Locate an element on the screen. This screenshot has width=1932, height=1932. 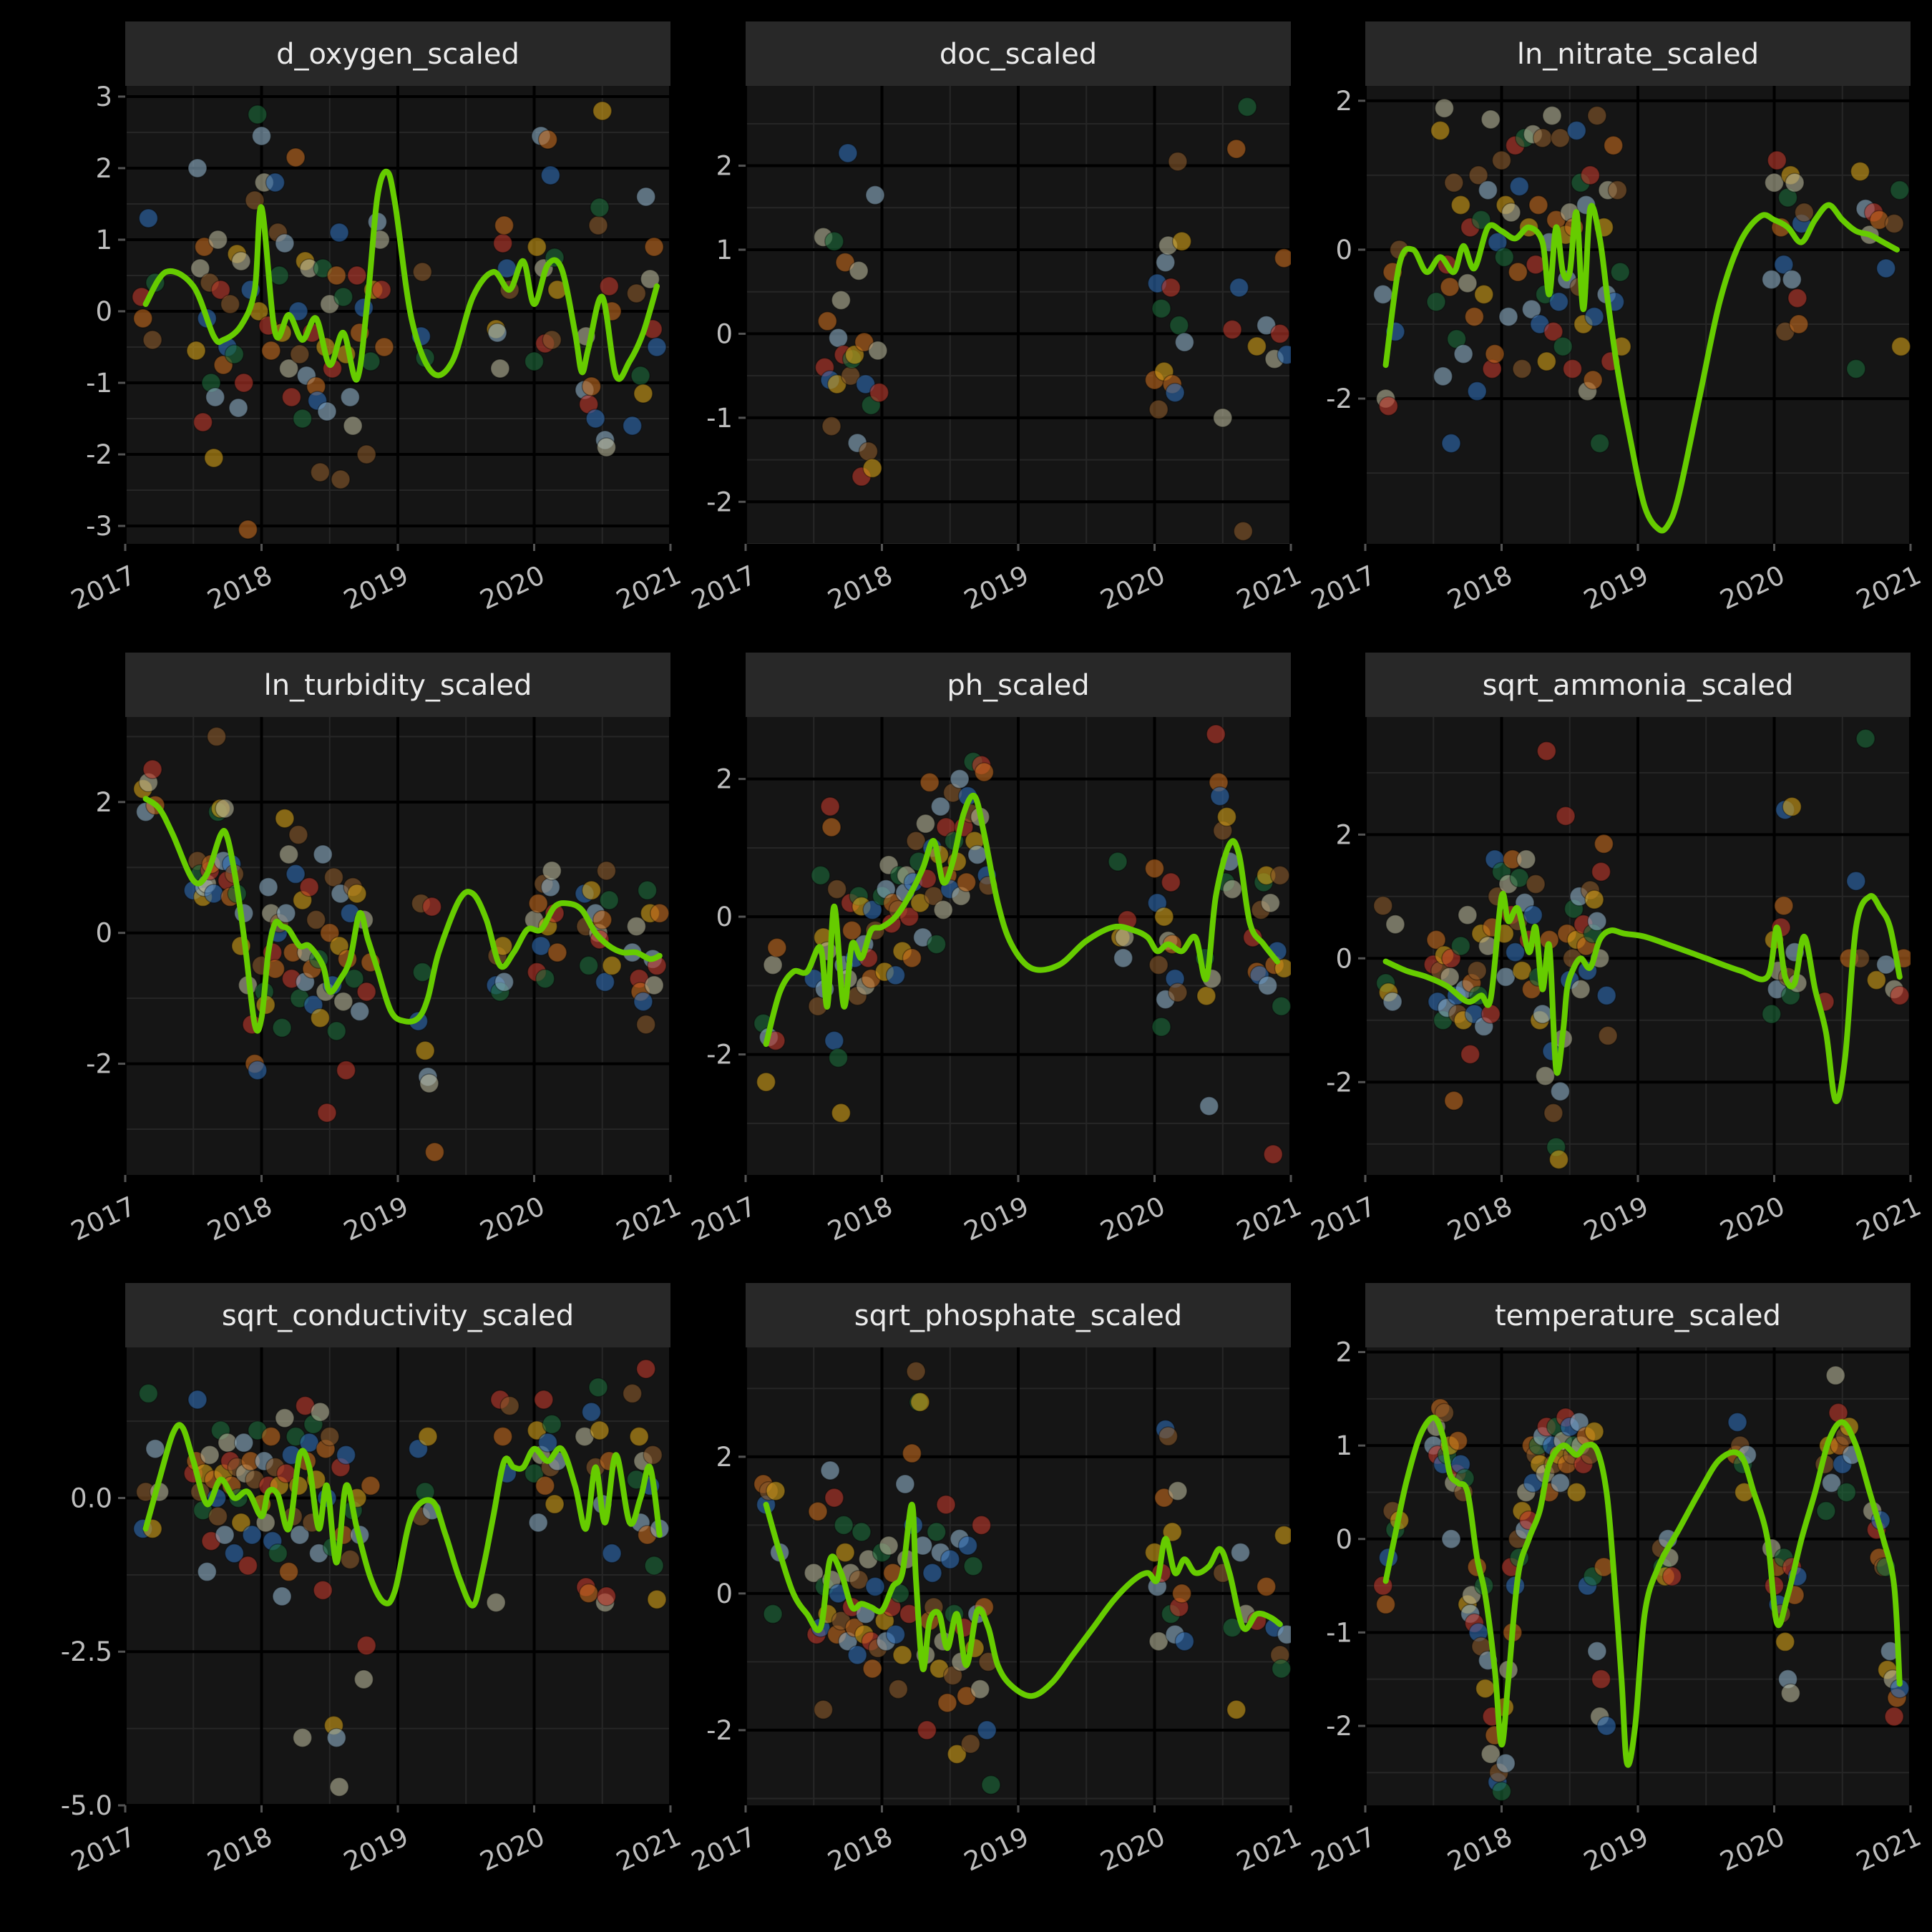
x-tick-label: 2020 is located at coordinates (1752, 1219).